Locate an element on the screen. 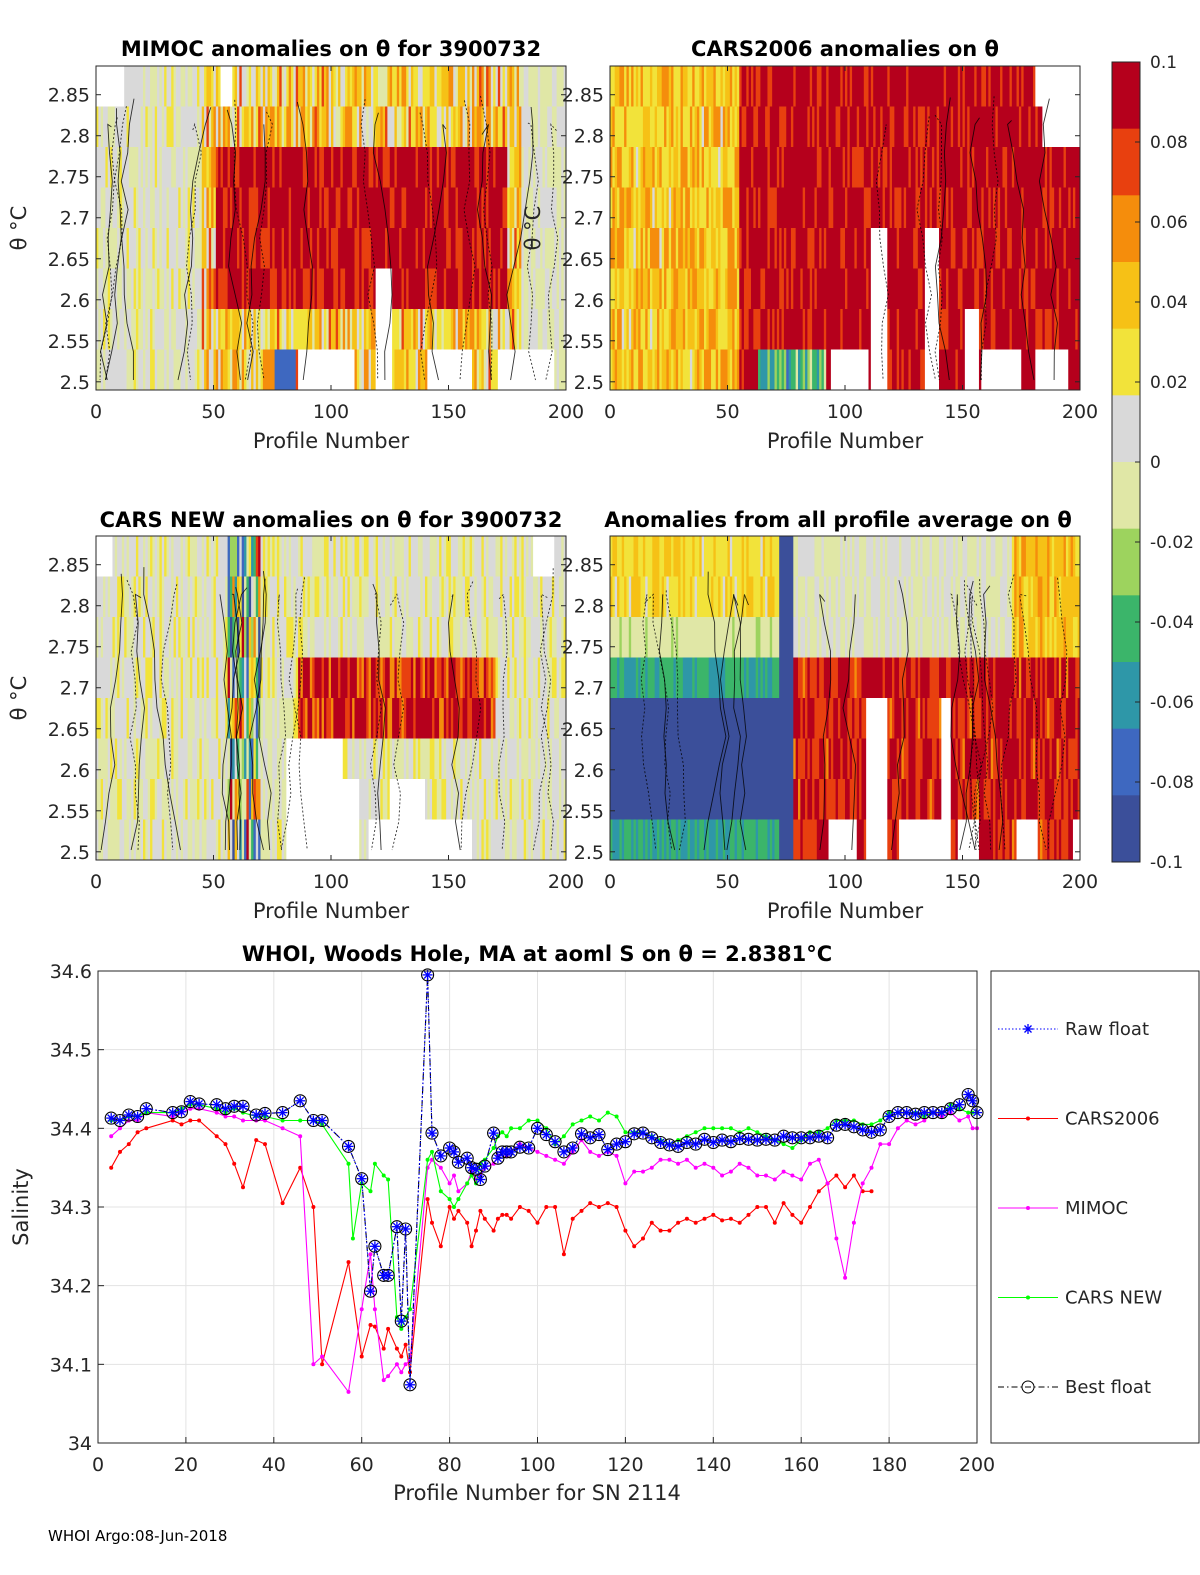 The width and height of the screenshot is (1200, 1575). data-point-cars_new is located at coordinates (722, 1128).